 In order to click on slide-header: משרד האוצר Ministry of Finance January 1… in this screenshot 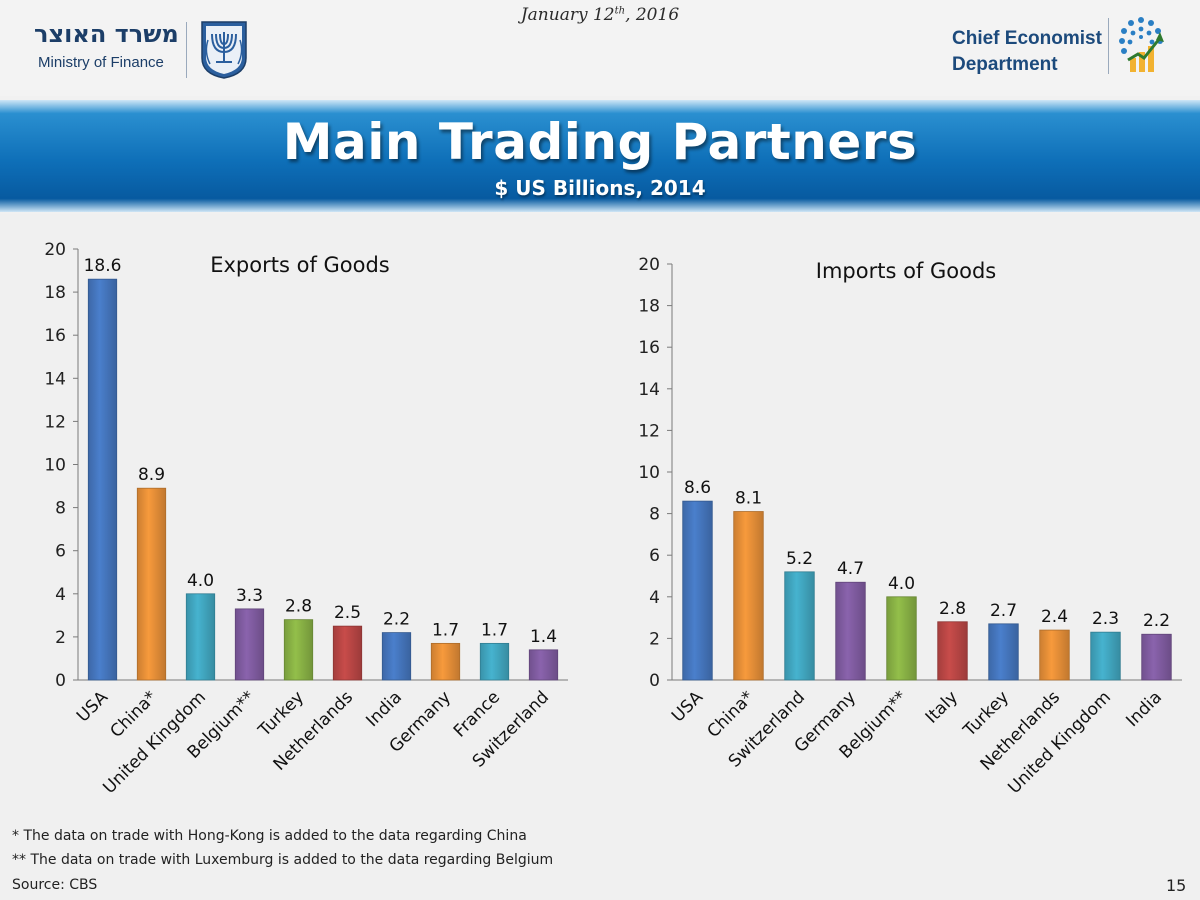, I will do `click(600, 48)`.